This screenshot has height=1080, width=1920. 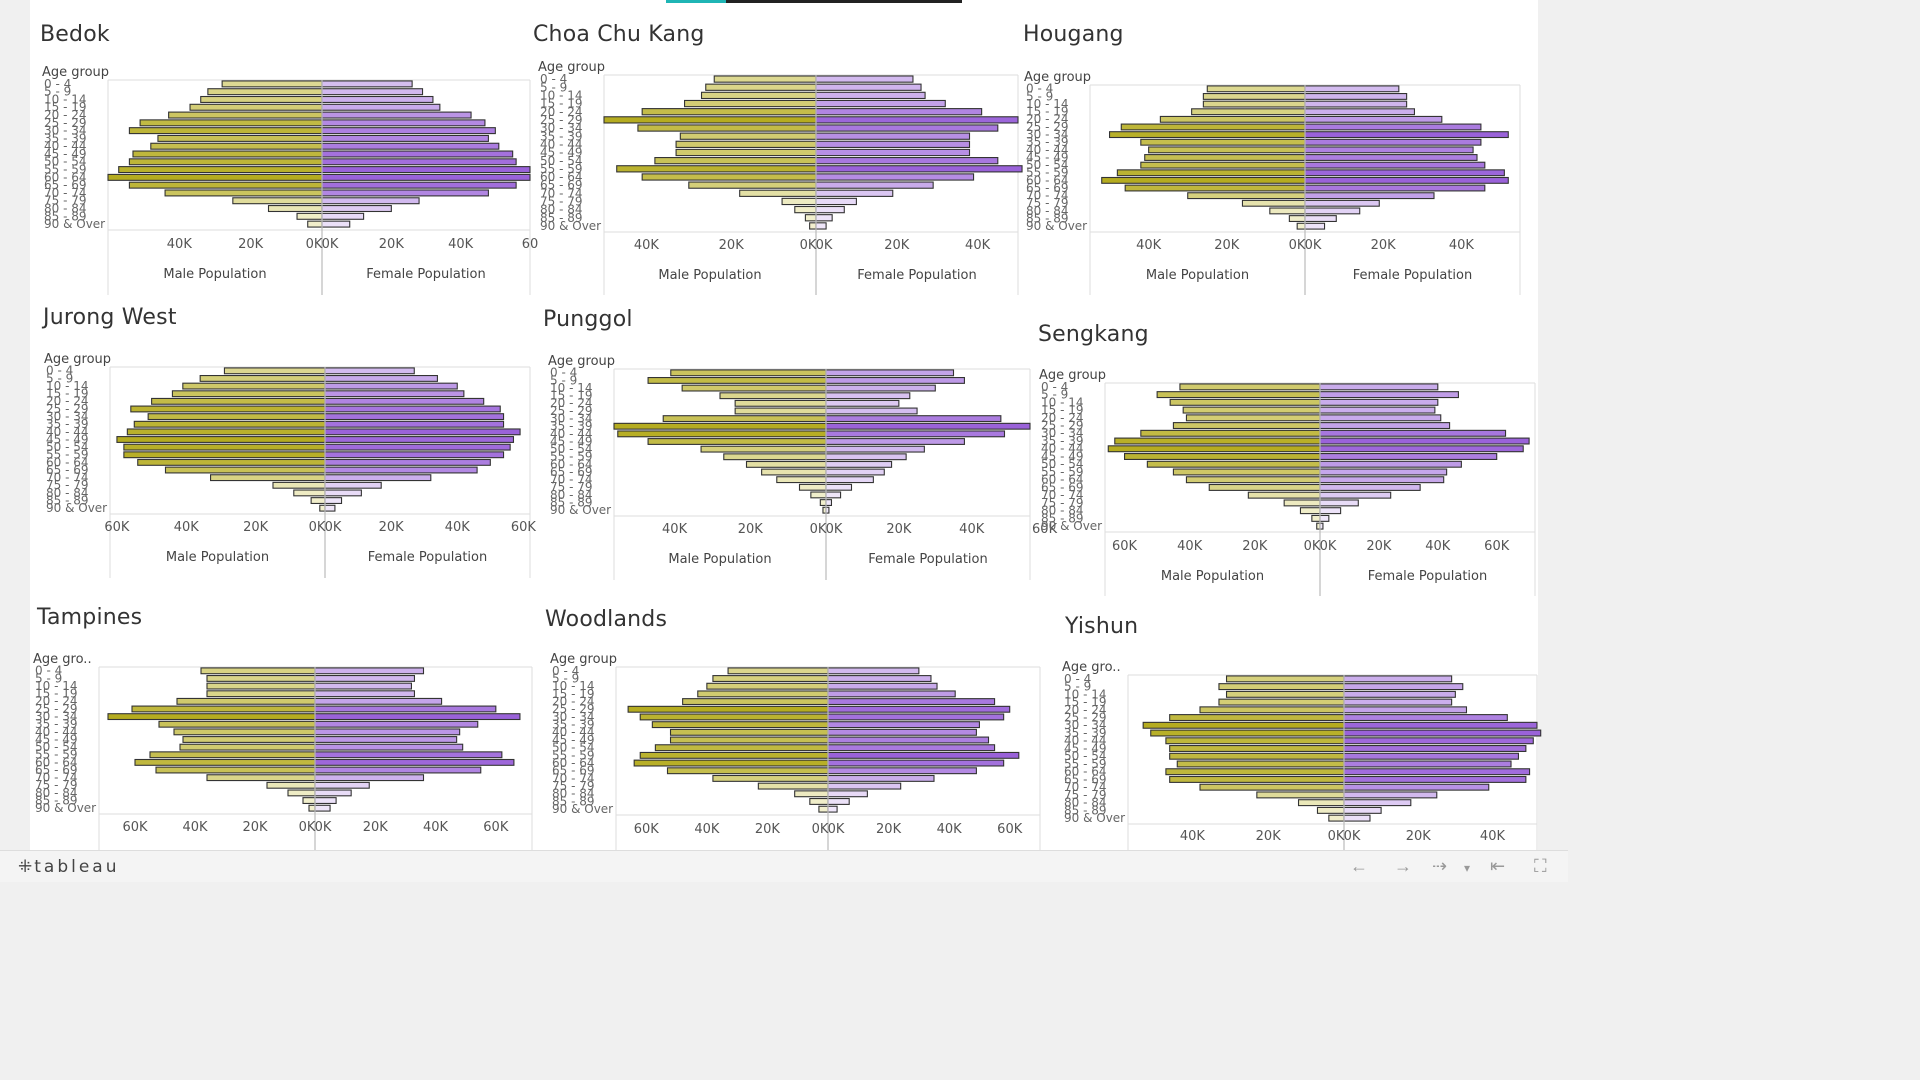 What do you see at coordinates (69, 867) in the screenshot?
I see `tableau-logo: ⁜ tableau` at bounding box center [69, 867].